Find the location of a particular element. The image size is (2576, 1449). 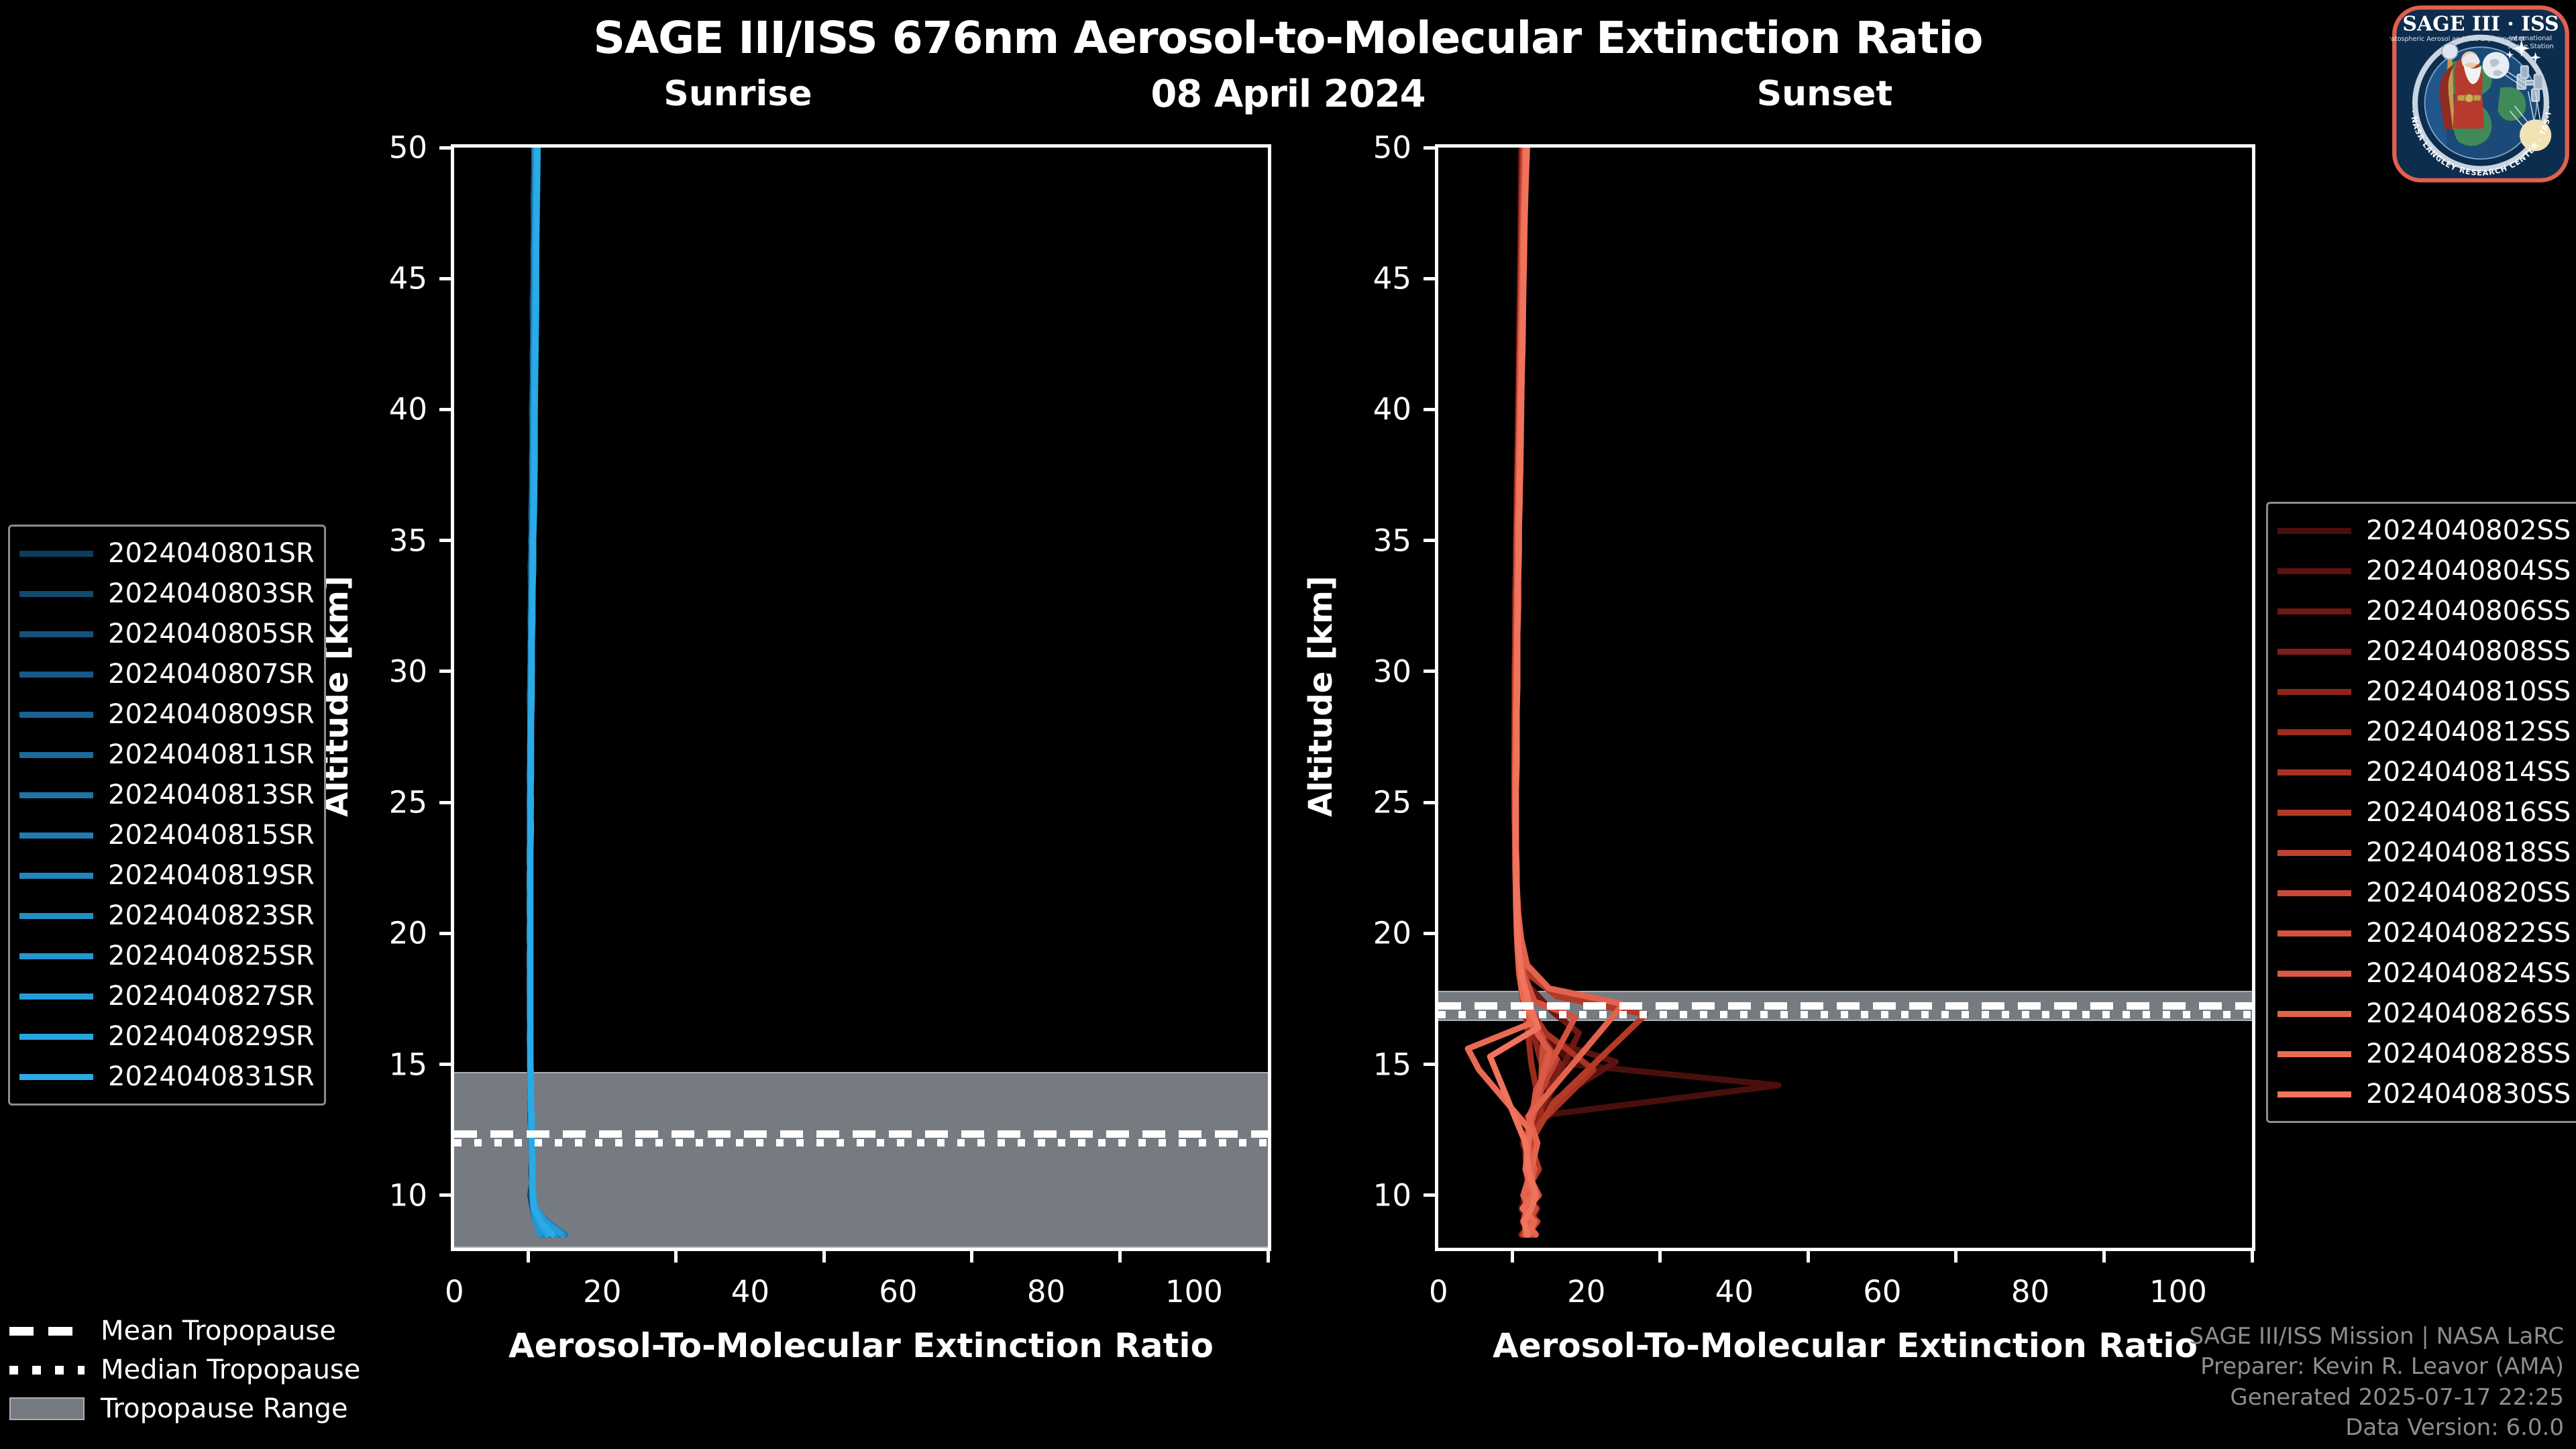

legend-swatch-2024040802SS is located at coordinates (2314, 530).